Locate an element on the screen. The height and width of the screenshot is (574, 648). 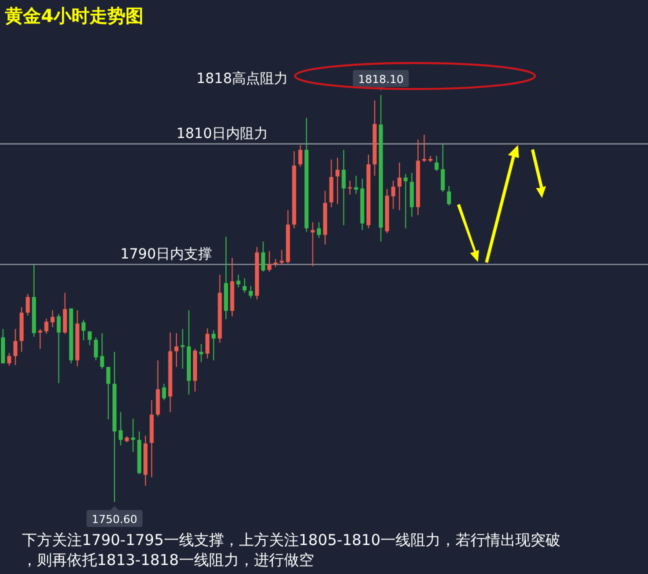
text: 1818高点阻力 is located at coordinates (242, 79).